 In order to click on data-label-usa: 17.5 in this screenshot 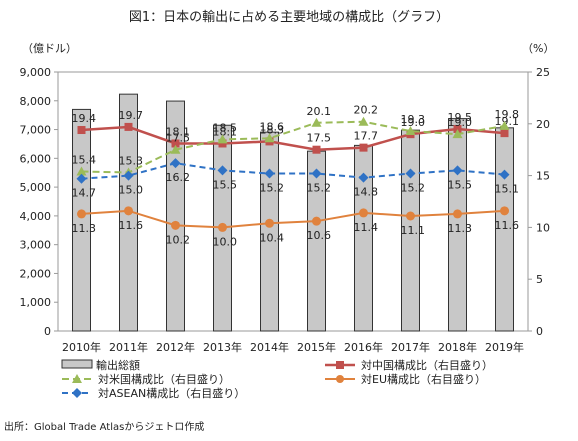, I will do `click(178, 138)`.